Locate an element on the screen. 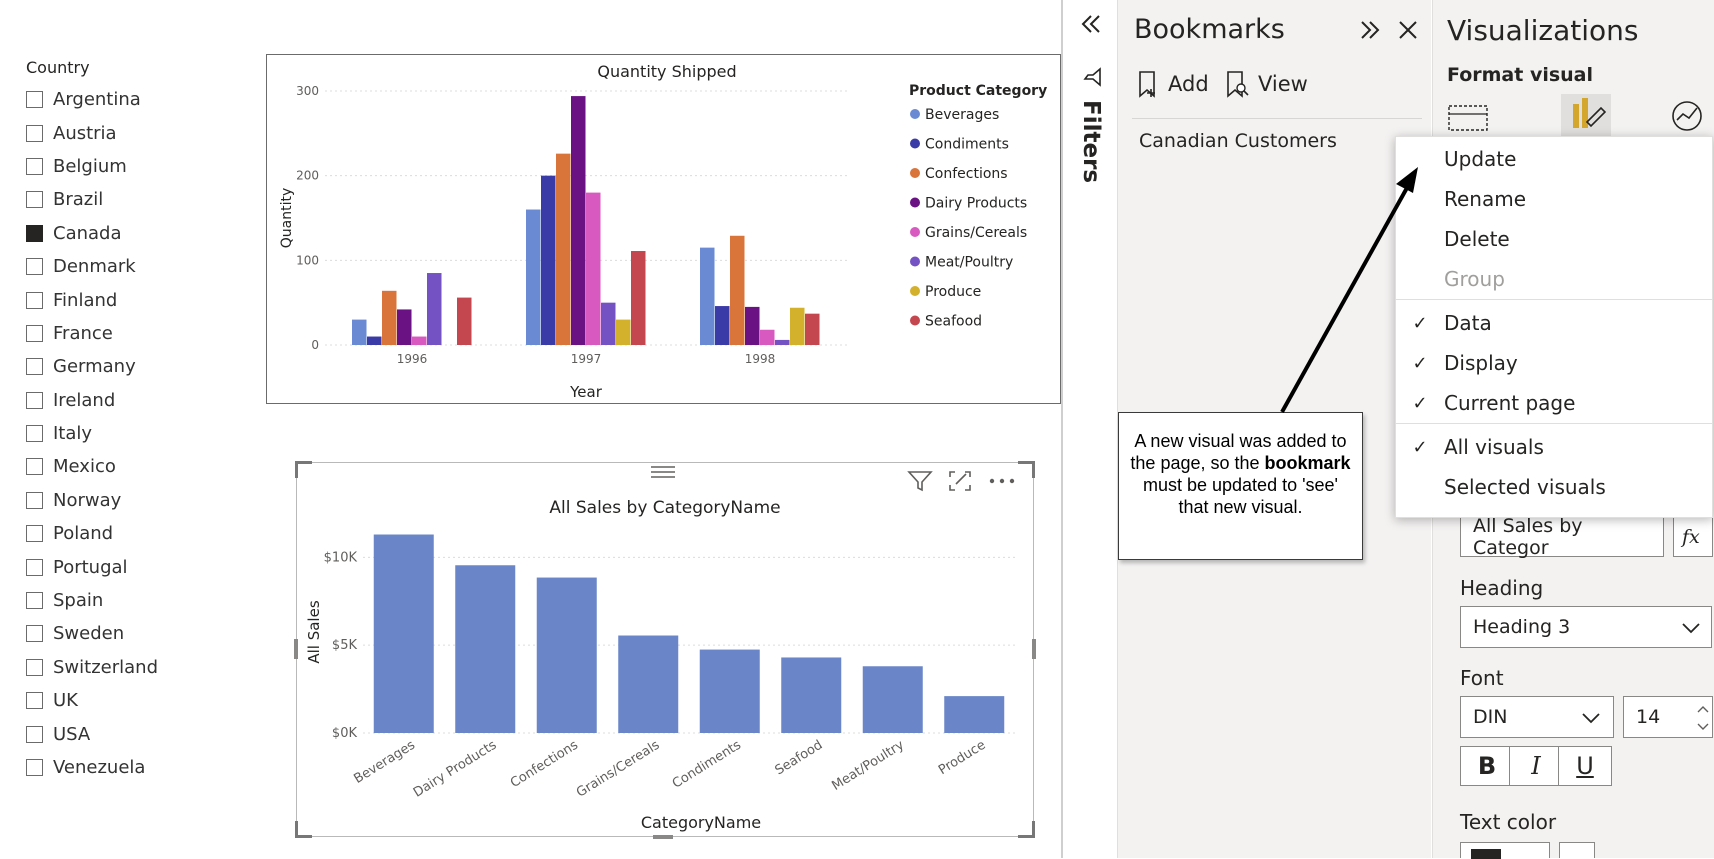 This screenshot has height=859, width=1714. resize-handle-left is located at coordinates (296, 649).